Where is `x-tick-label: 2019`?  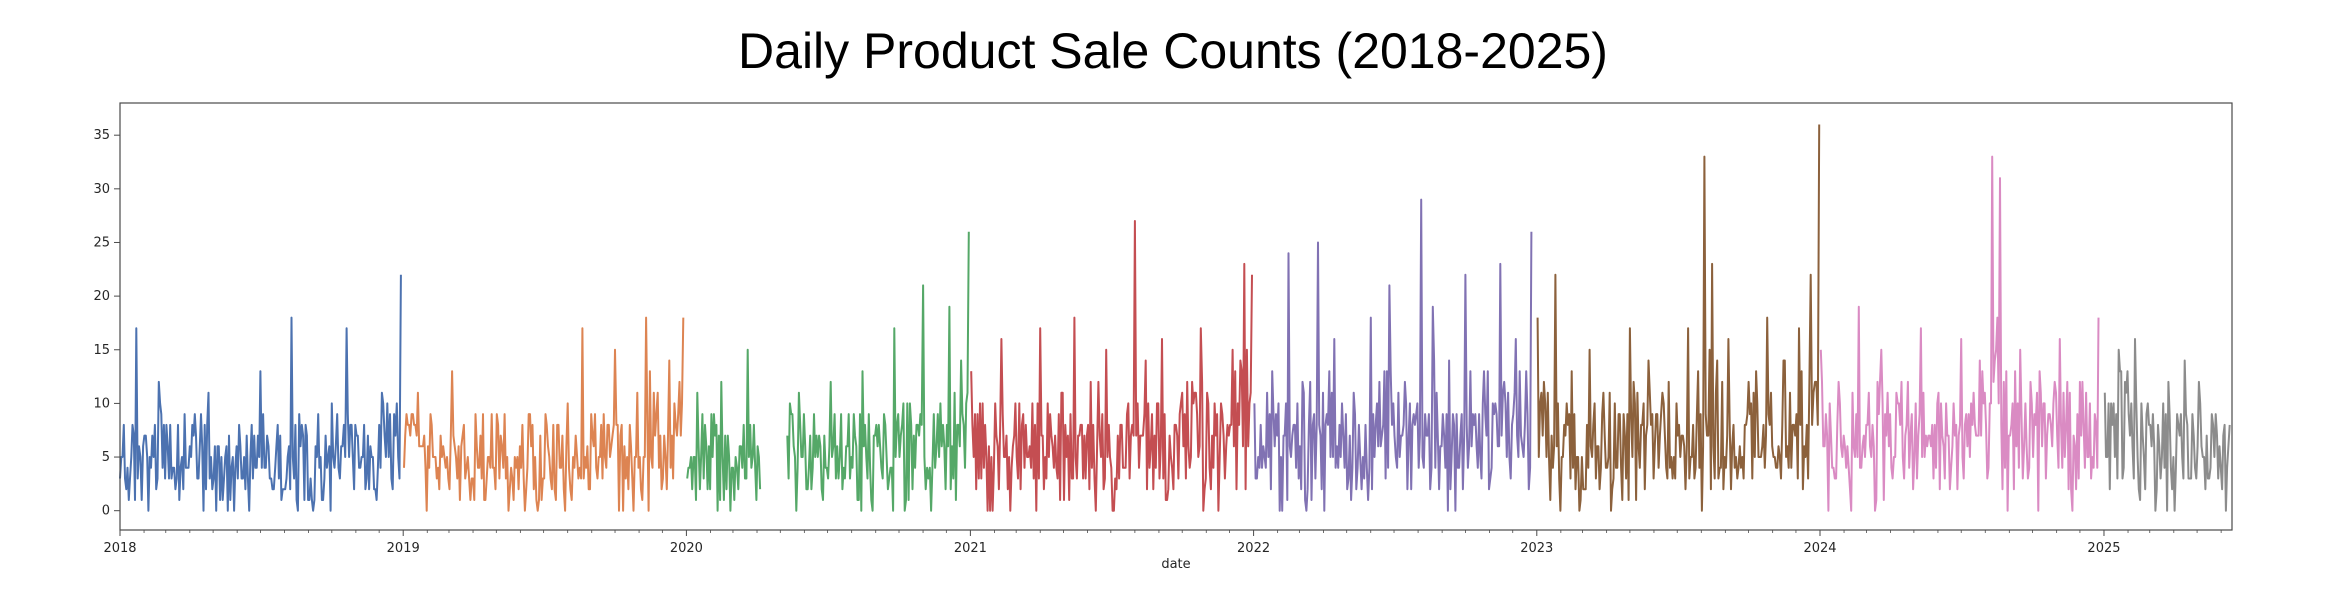
x-tick-label: 2019 is located at coordinates (403, 548).